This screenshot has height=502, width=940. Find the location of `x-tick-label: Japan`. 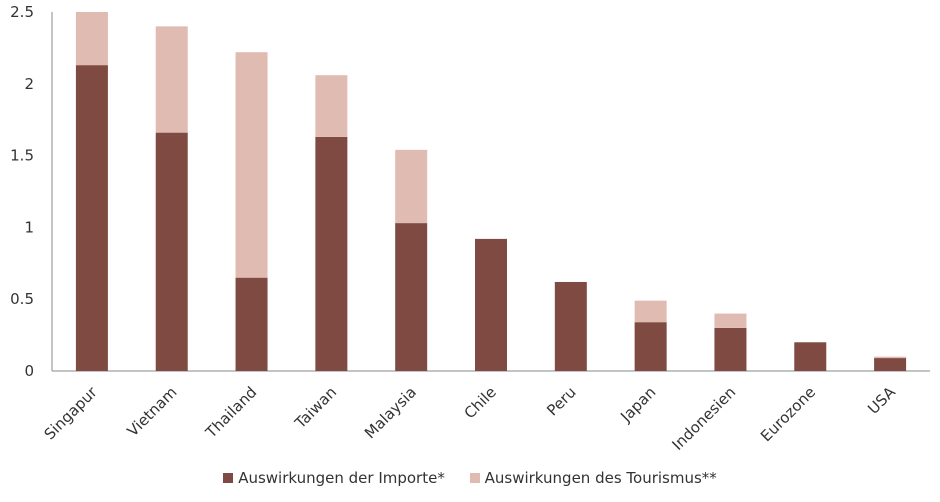

x-tick-label: Japan is located at coordinates (637, 404).